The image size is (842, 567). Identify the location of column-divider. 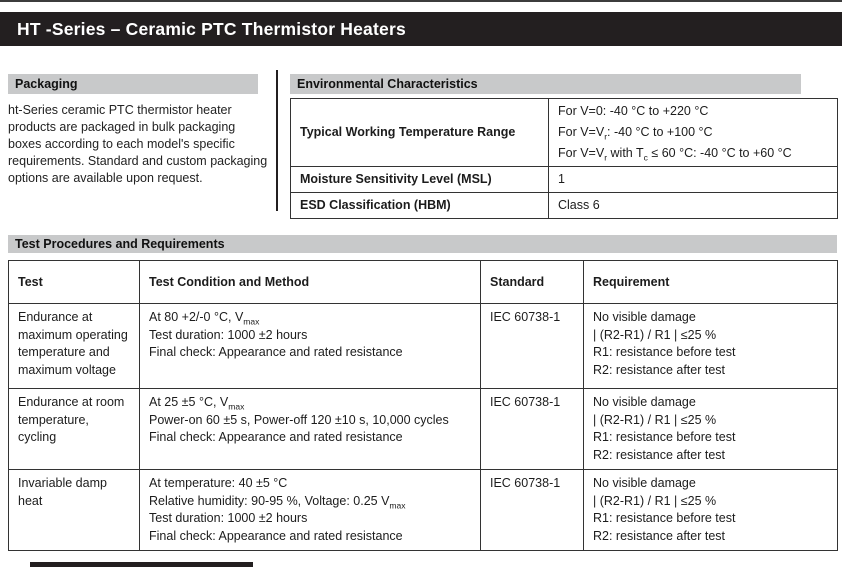
(277, 140).